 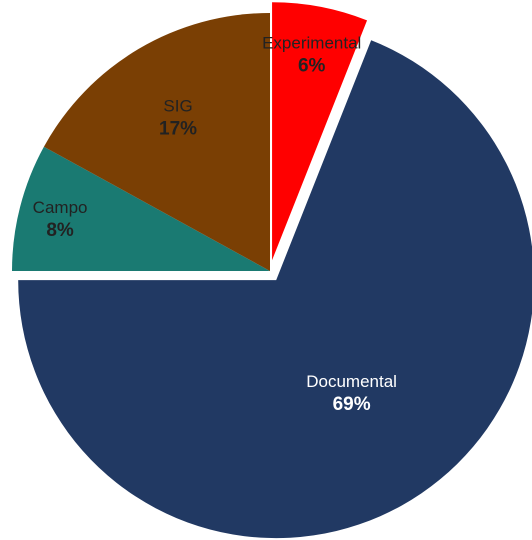 I want to click on slice-value-sig: 17%, so click(x=178, y=129).